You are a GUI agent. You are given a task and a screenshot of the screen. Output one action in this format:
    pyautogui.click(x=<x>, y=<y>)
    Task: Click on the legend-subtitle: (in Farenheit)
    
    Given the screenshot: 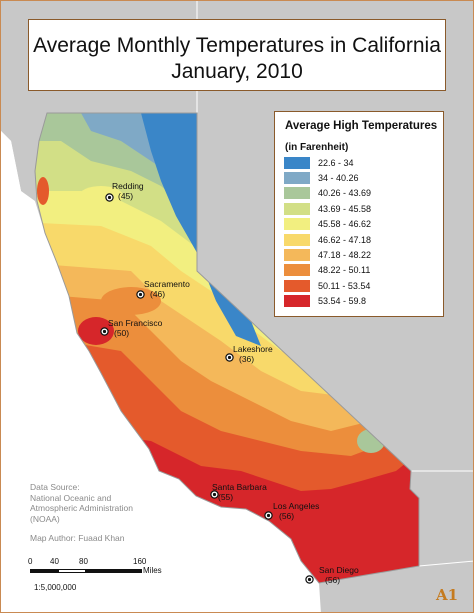 What is the action you would take?
    pyautogui.click(x=317, y=147)
    